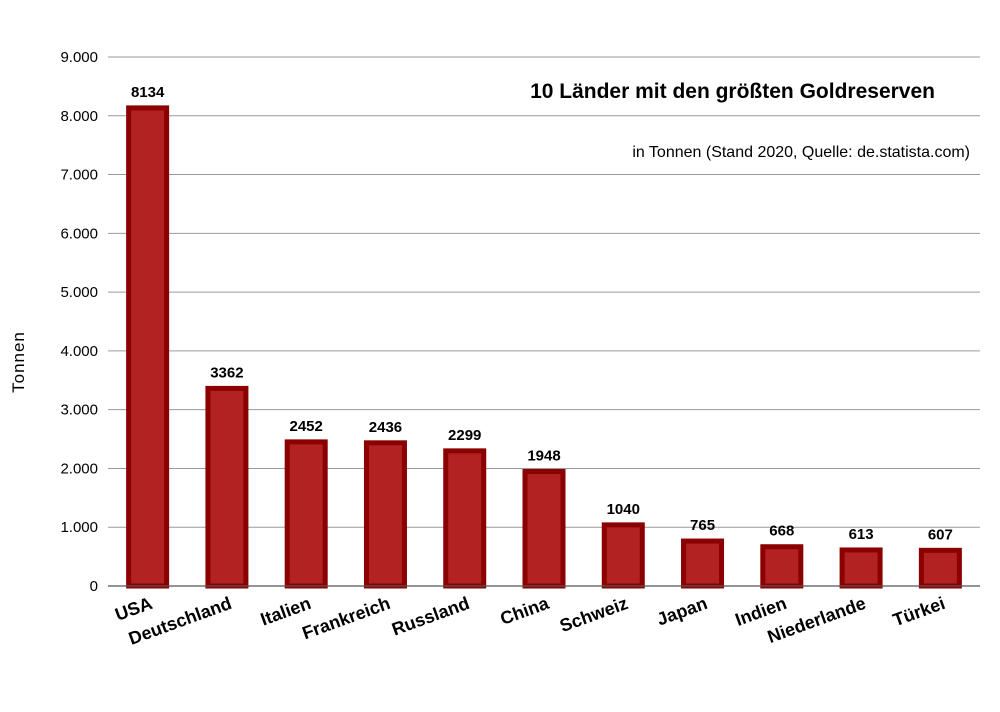 This screenshot has height=712, width=1000. Describe the element at coordinates (79, 57) in the screenshot. I see `y-tick-label: 9.000` at that location.